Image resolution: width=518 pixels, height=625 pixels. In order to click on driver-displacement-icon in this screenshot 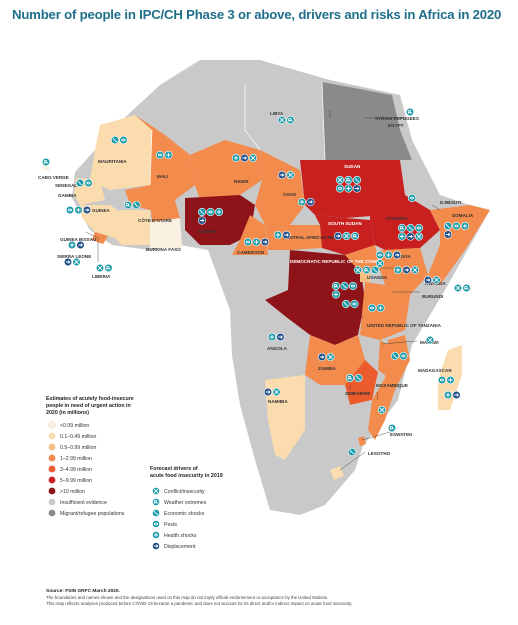, I will do `click(156, 546)`.